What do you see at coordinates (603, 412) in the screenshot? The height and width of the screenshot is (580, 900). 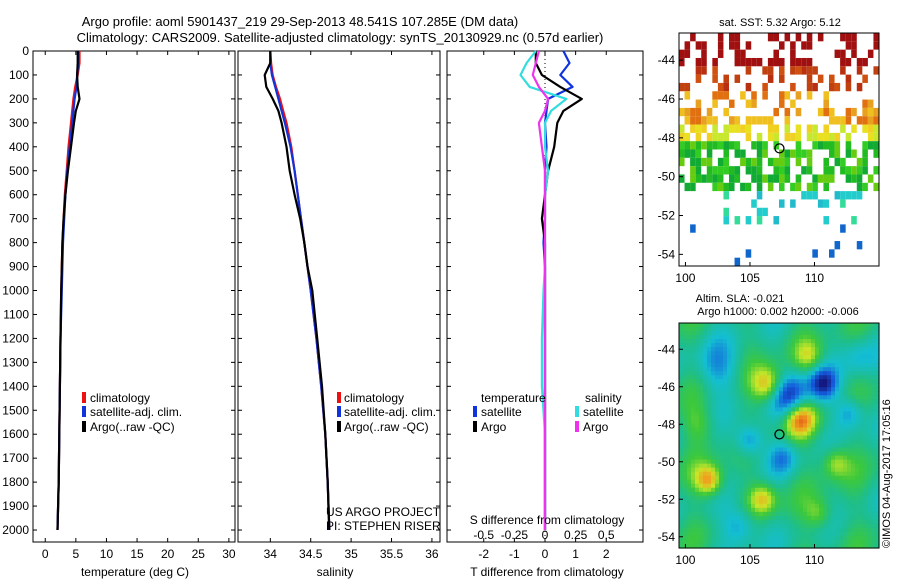 I see `legend-label-sal-satellite: satellite` at bounding box center [603, 412].